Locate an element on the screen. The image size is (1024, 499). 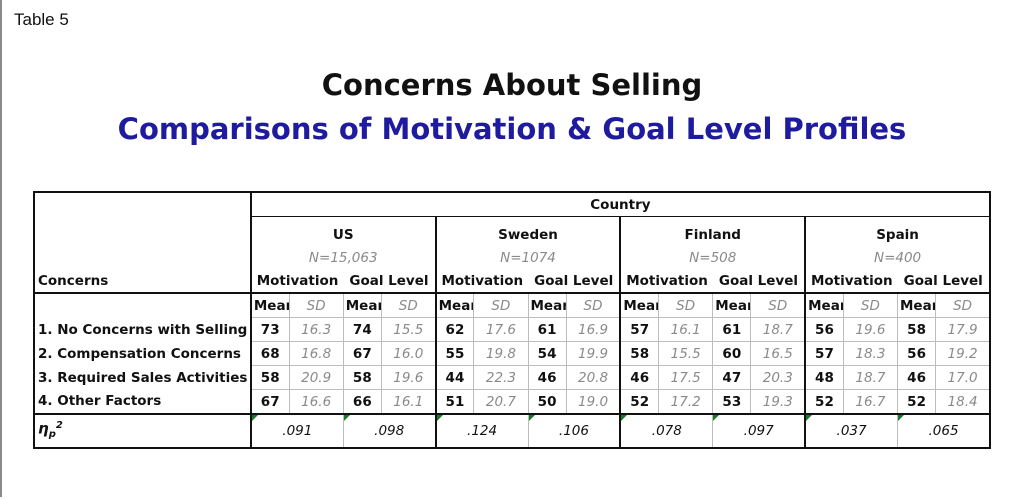
sd-cell: 20.9 is located at coordinates (316, 377).